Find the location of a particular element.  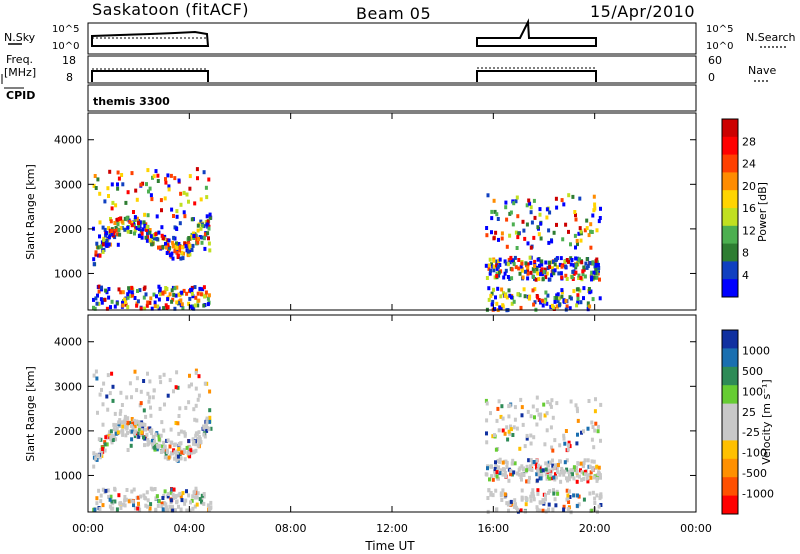

power-colorbar-swatch is located at coordinates (730, 288).